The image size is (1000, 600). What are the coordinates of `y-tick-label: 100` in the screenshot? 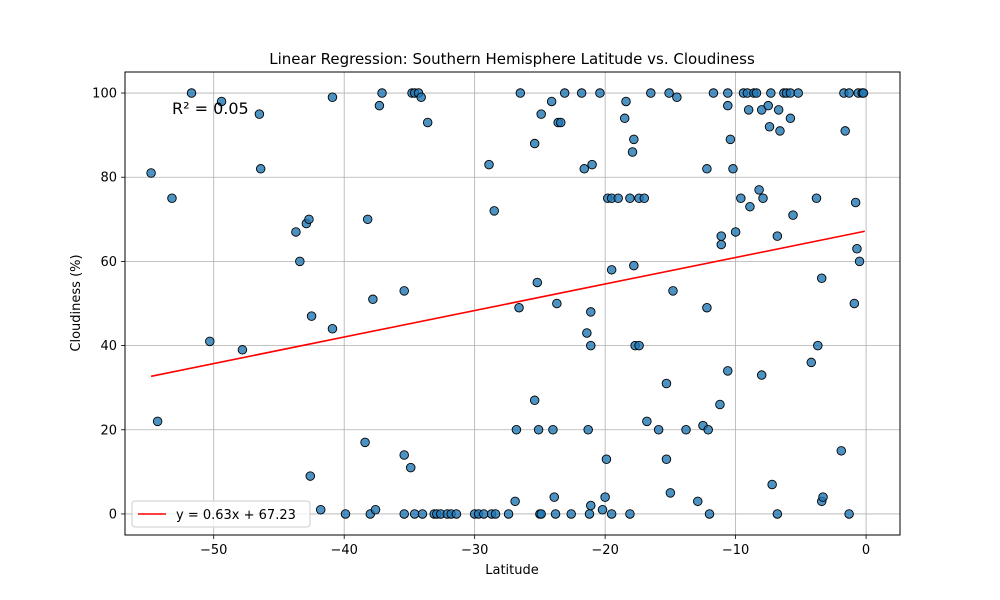 It's located at (104, 94).